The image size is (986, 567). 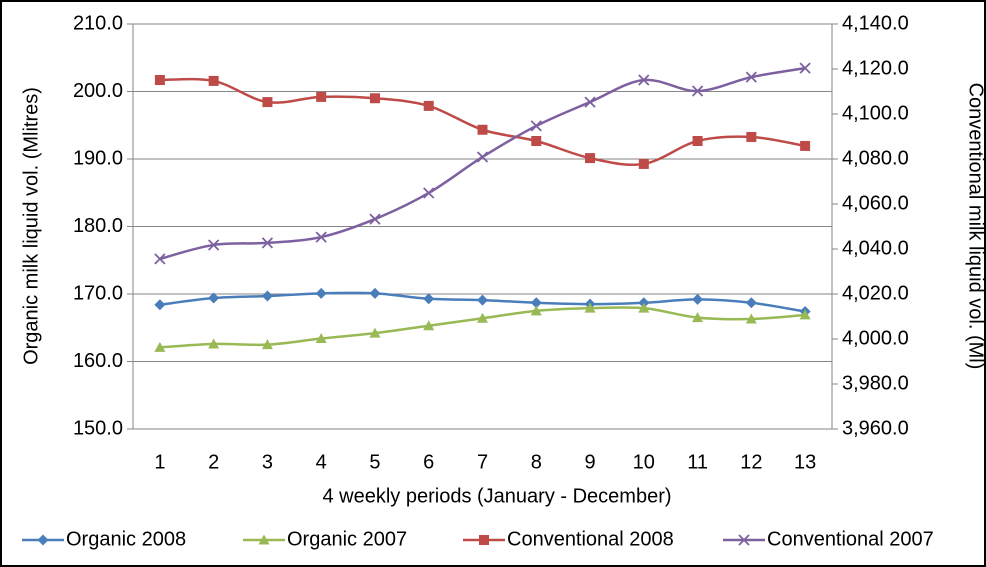 What do you see at coordinates (267, 462) in the screenshot?
I see `x-tick-label: 3` at bounding box center [267, 462].